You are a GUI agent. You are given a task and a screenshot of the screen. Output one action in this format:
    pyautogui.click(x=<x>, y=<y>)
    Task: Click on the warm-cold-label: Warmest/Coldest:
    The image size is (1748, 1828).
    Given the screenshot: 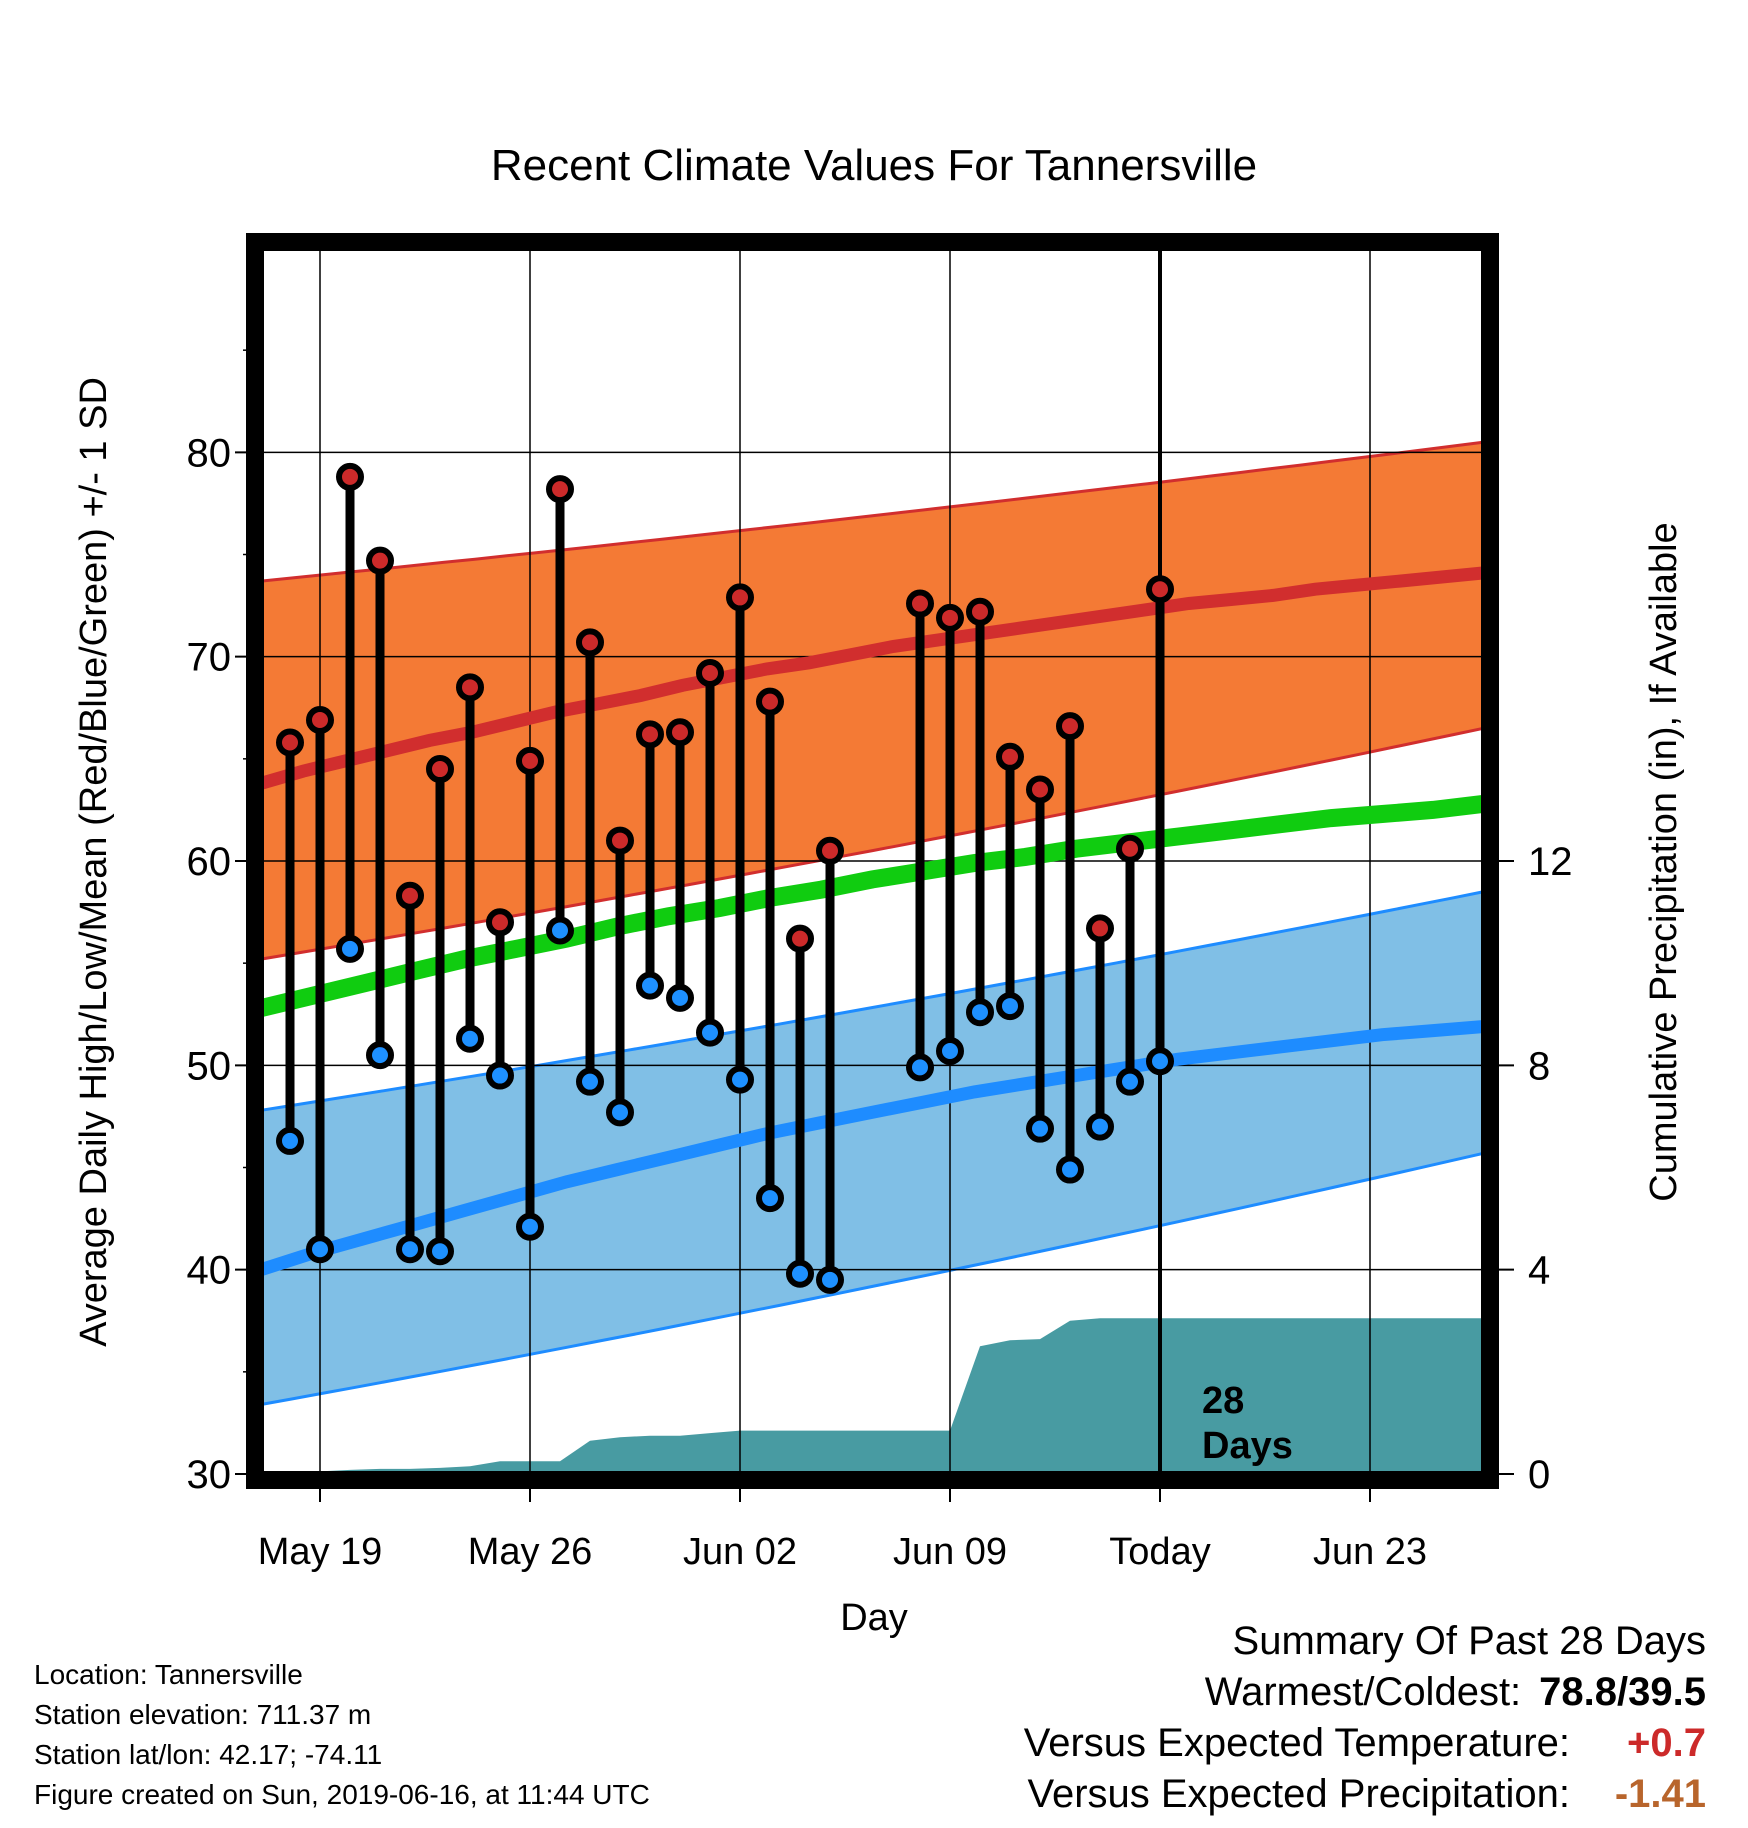 What is the action you would take?
    pyautogui.click(x=1363, y=1692)
    